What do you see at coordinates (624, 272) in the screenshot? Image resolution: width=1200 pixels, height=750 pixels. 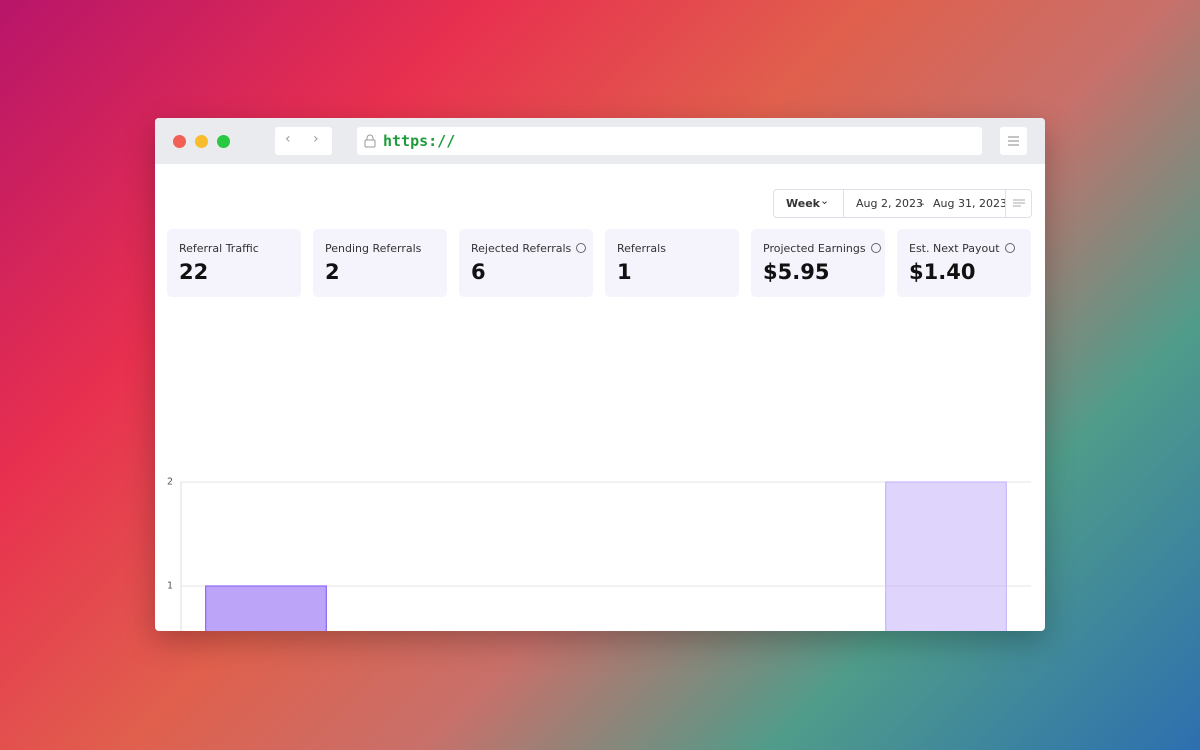 I see `stat-value: 1` at bounding box center [624, 272].